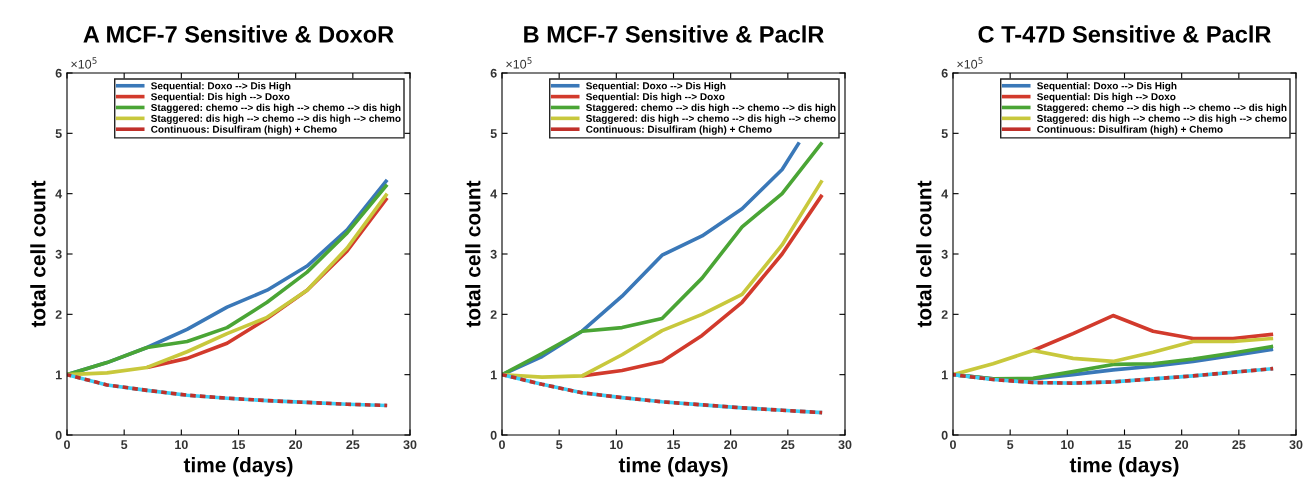 The width and height of the screenshot is (1309, 493). Describe the element at coordinates (674, 34) in the screenshot. I see `chart-title: B MCF-7 Sensitive & PaclR` at that location.